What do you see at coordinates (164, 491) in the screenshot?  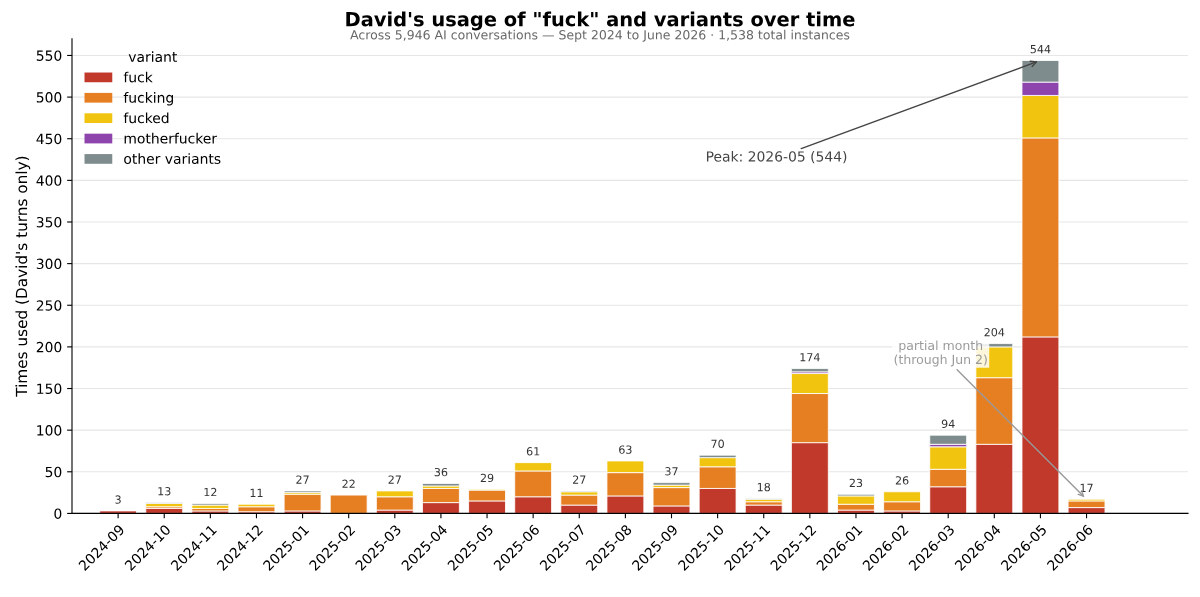 I see `total-label: 13` at bounding box center [164, 491].